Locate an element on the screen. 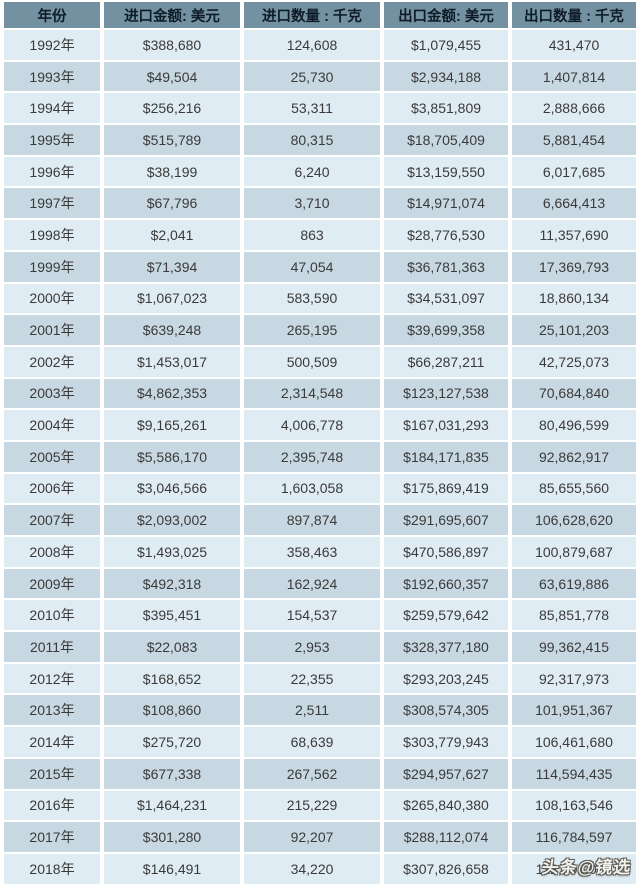 Image resolution: width=640 pixels, height=886 pixels. value-cell: 17,369,793 is located at coordinates (574, 266).